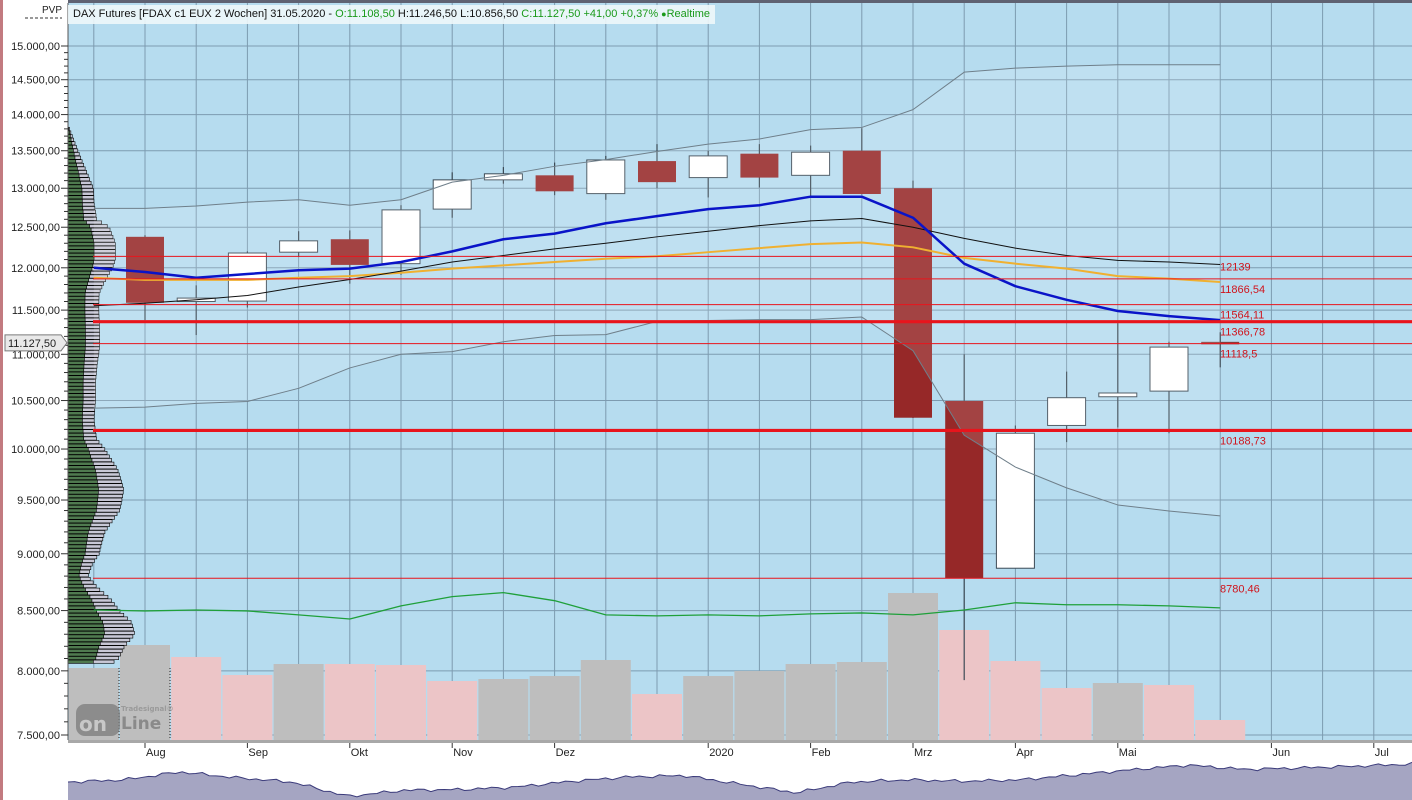 The image size is (1412, 800). I want to click on realtime-status: Realtime, so click(688, 14).